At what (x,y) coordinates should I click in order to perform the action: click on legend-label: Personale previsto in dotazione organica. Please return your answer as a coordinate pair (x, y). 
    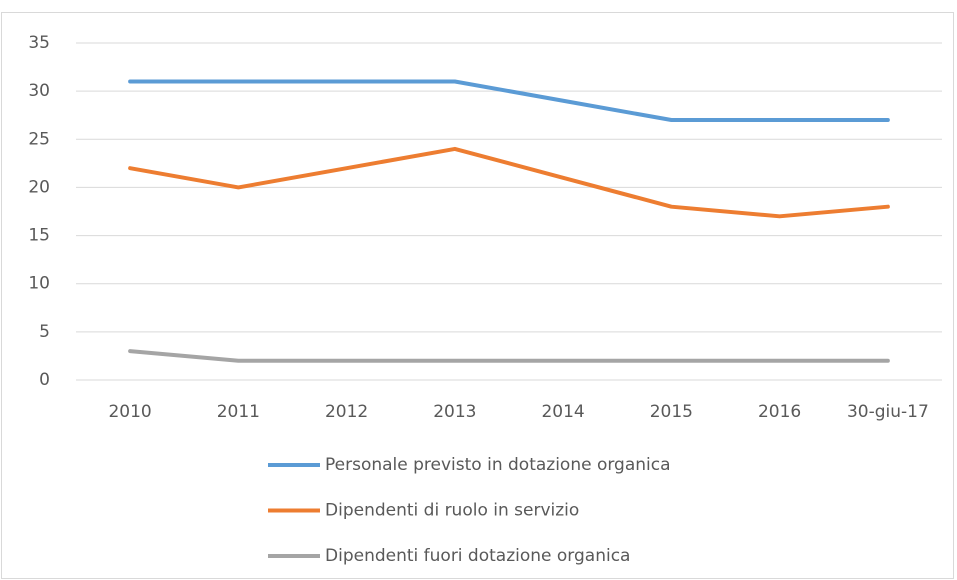
    Looking at the image, I should click on (498, 465).